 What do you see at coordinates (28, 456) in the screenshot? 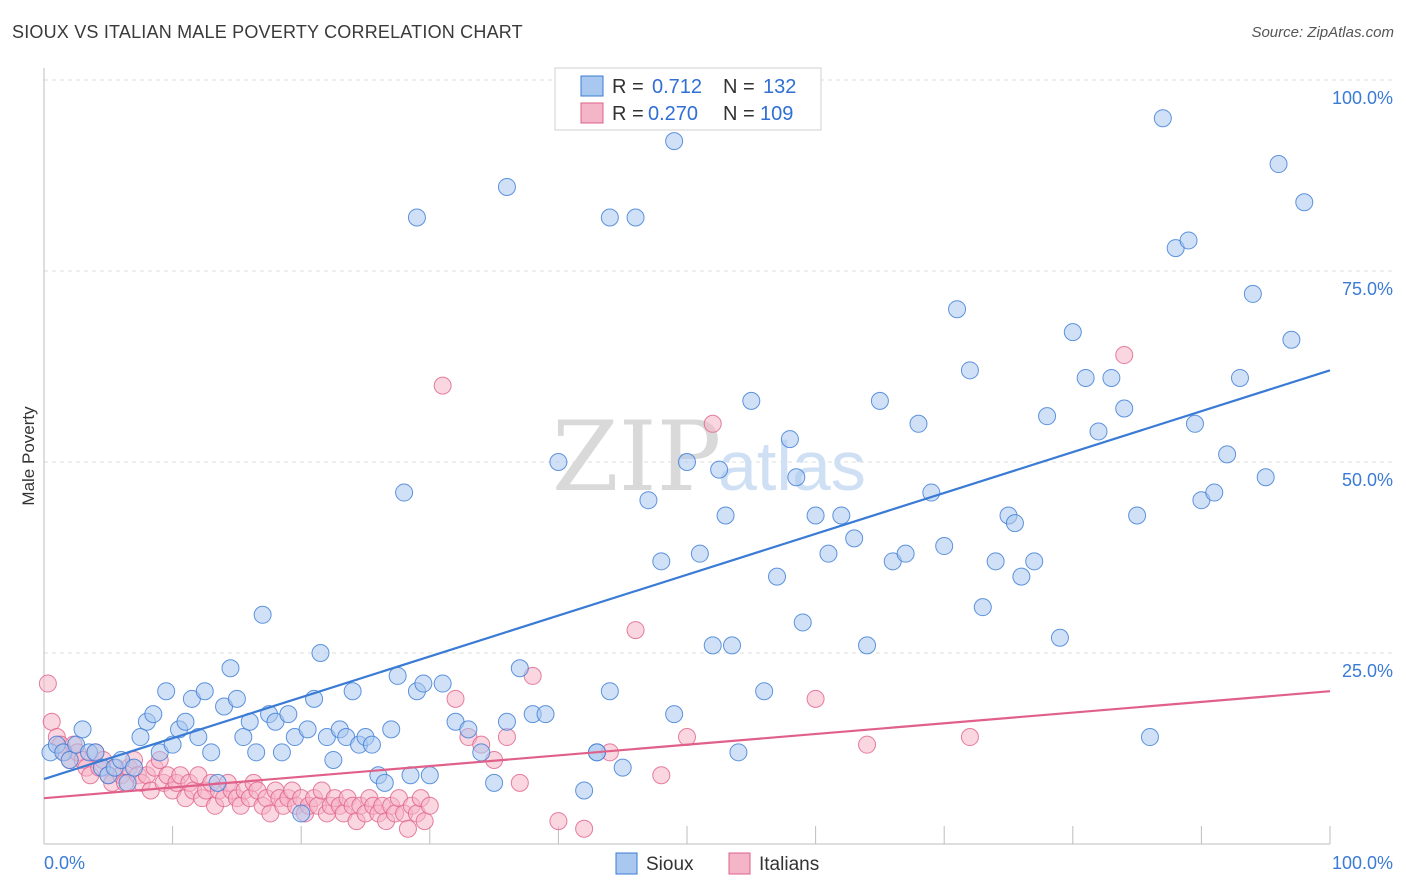
I see `y-axis-title: Male Poverty` at bounding box center [28, 456].